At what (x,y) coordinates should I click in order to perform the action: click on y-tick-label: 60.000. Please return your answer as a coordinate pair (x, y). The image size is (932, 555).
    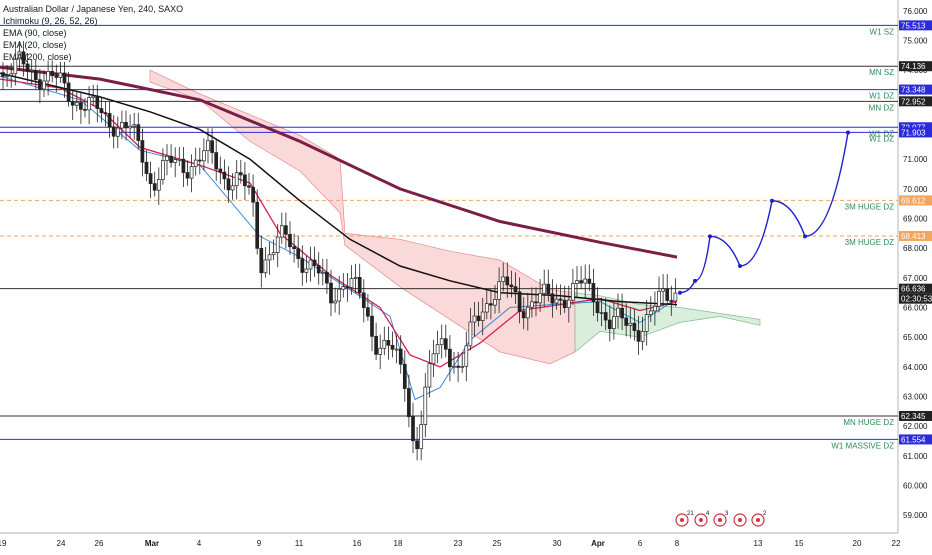
    Looking at the image, I should click on (915, 486).